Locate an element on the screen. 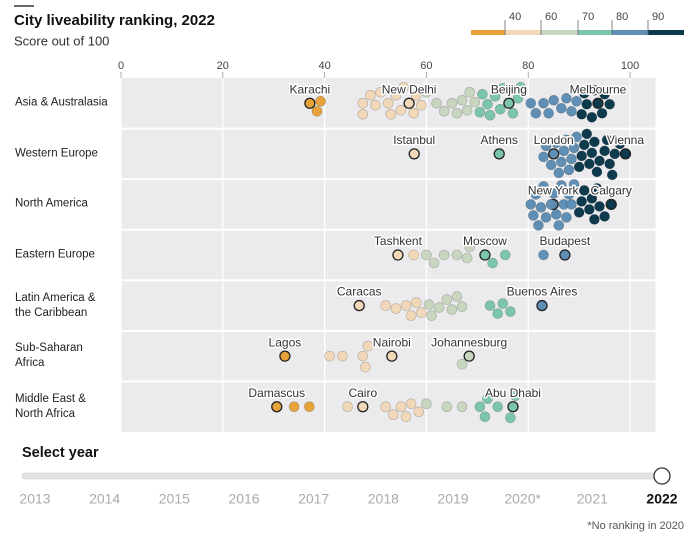 This screenshot has height=545, width=700. city-label: Lagos is located at coordinates (285, 342).